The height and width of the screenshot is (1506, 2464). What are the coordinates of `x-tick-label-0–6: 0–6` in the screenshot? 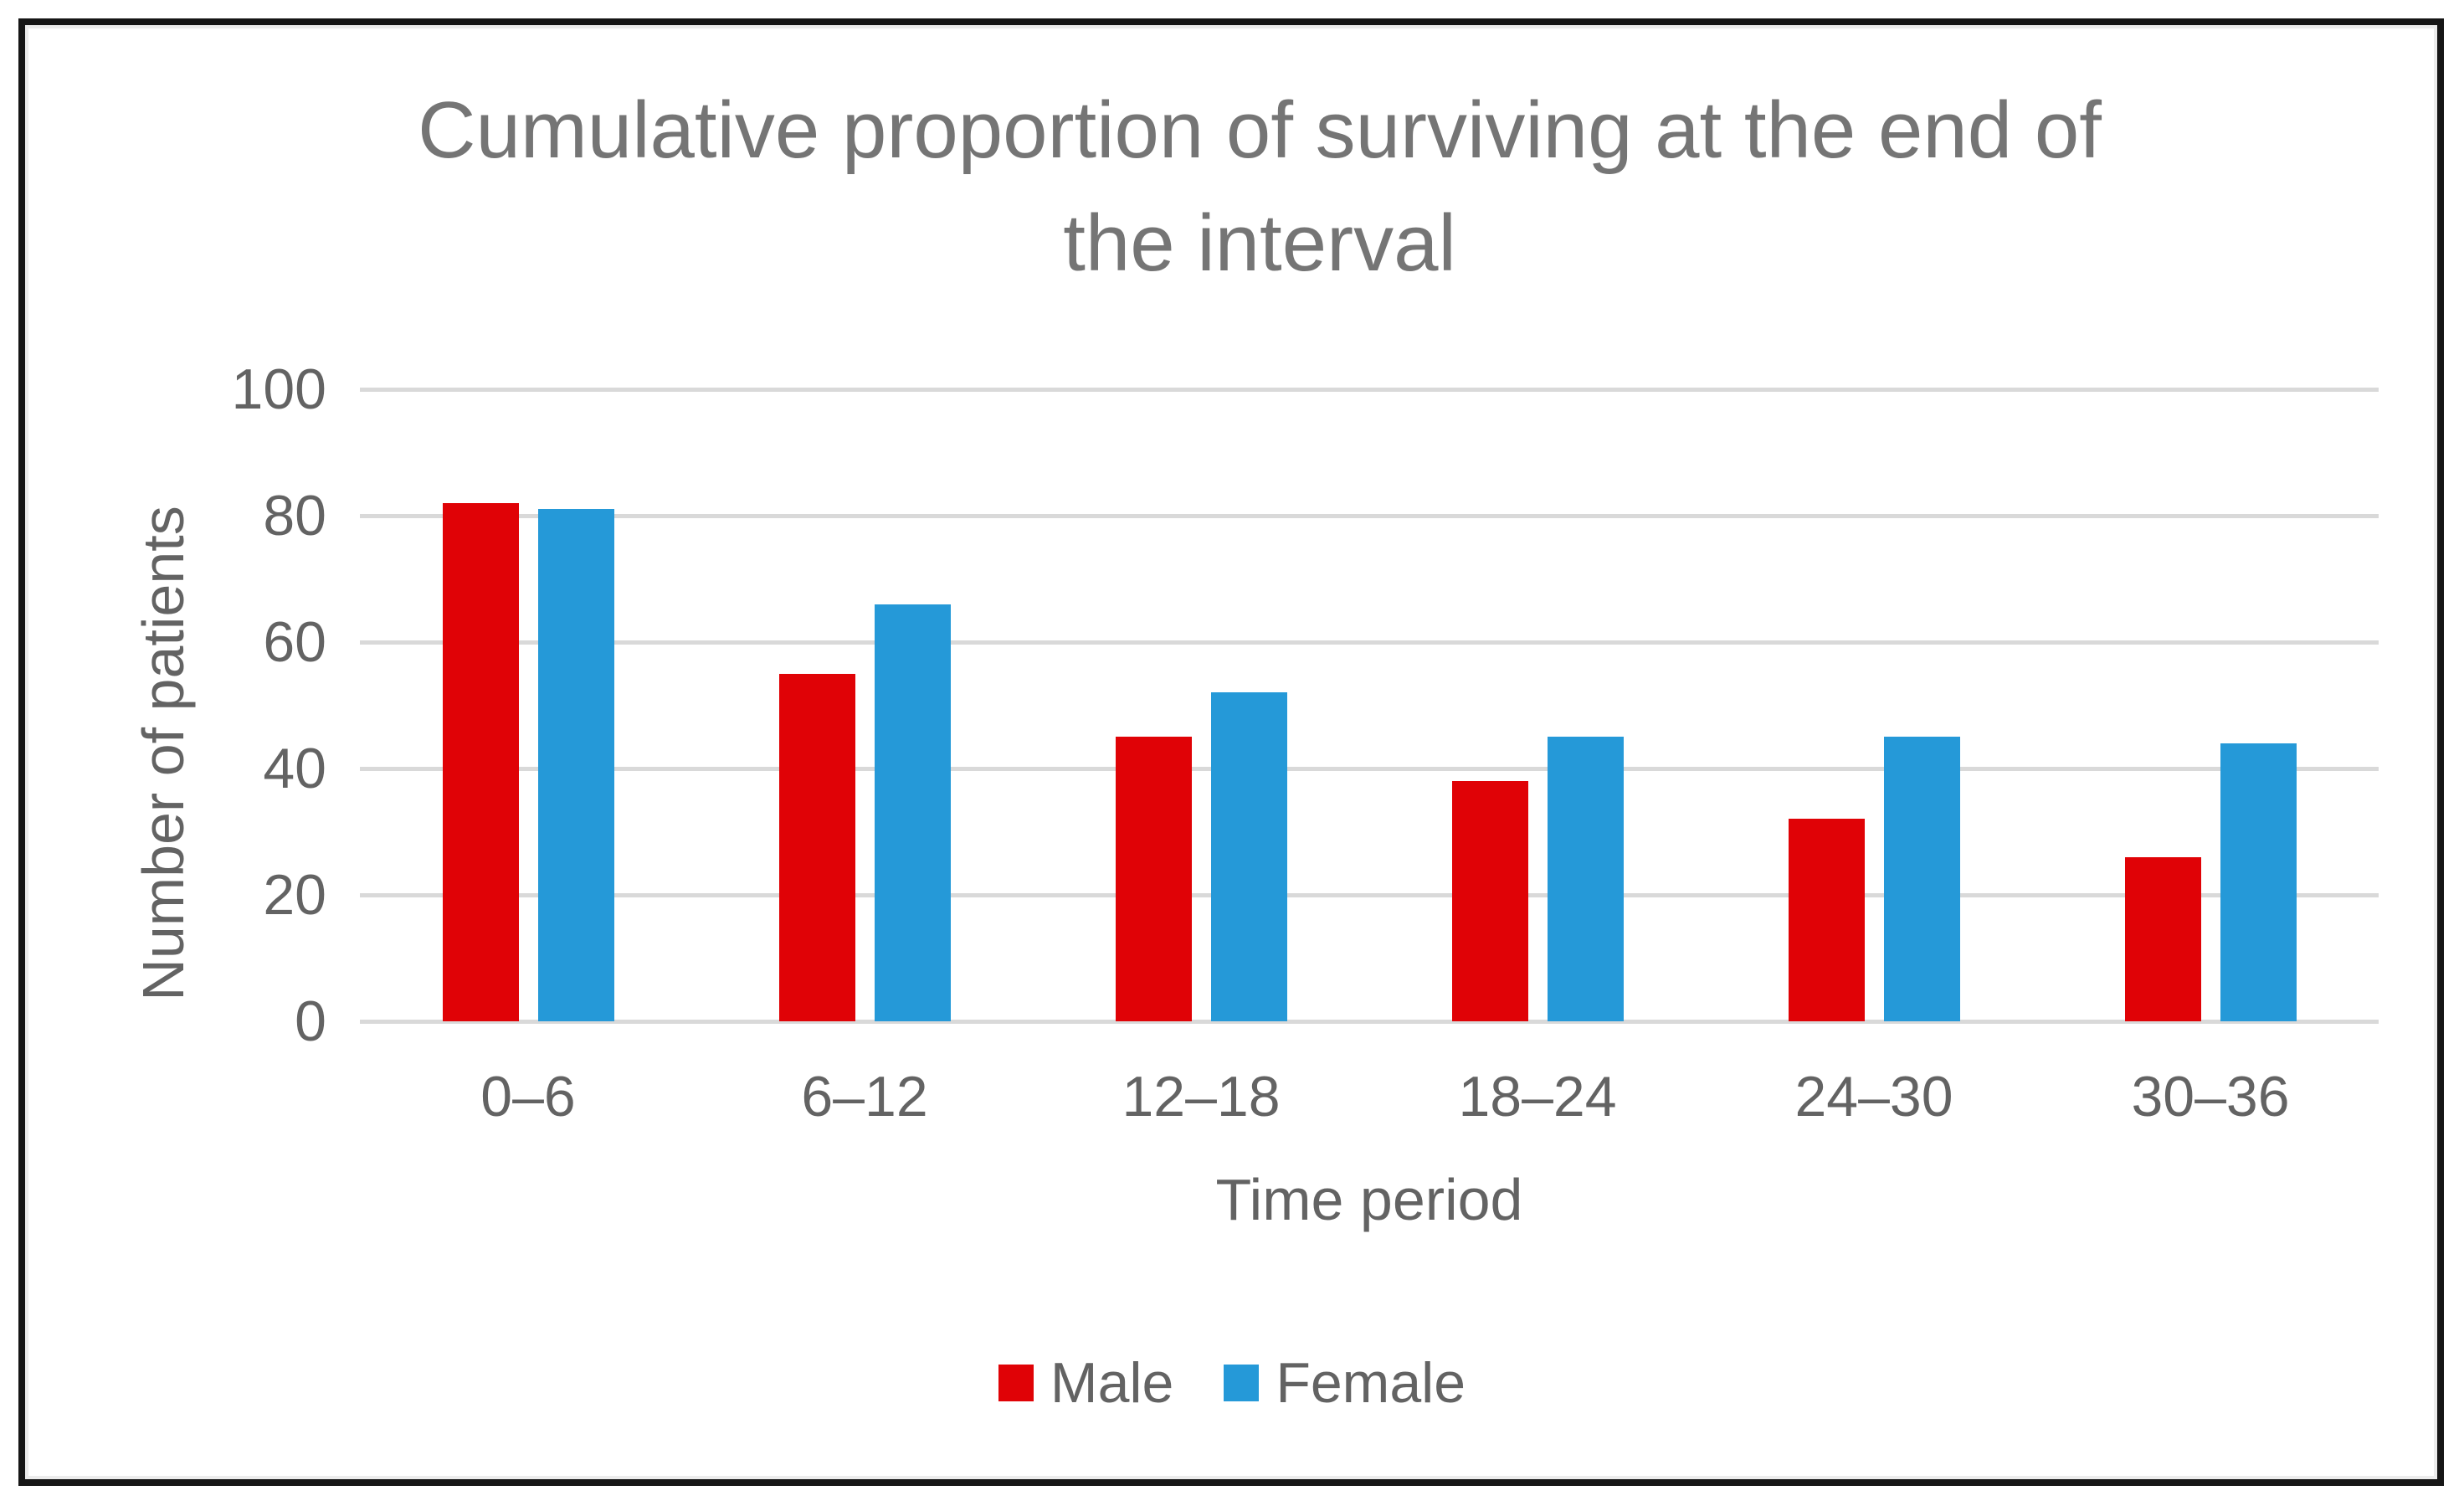 It's located at (528, 1096).